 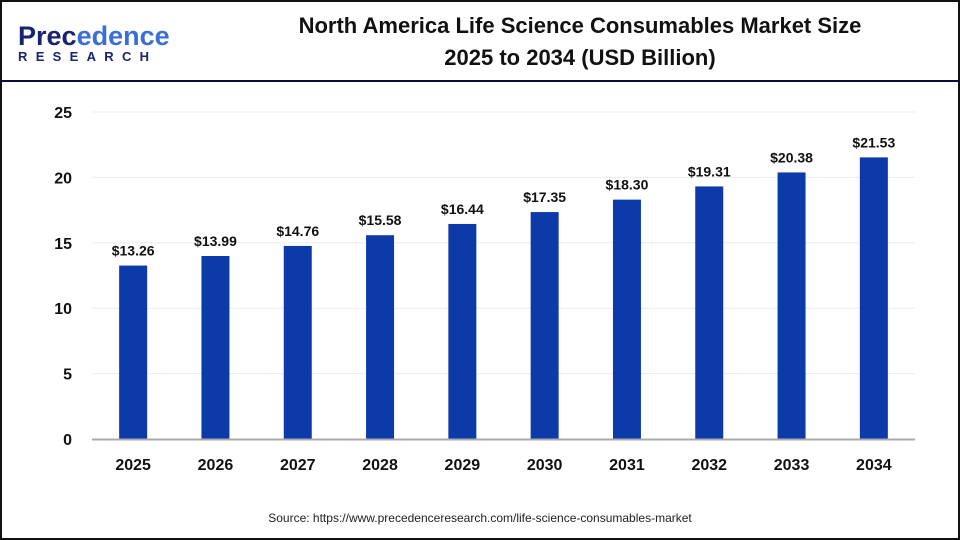 What do you see at coordinates (133, 251) in the screenshot?
I see `data-label: $13.26` at bounding box center [133, 251].